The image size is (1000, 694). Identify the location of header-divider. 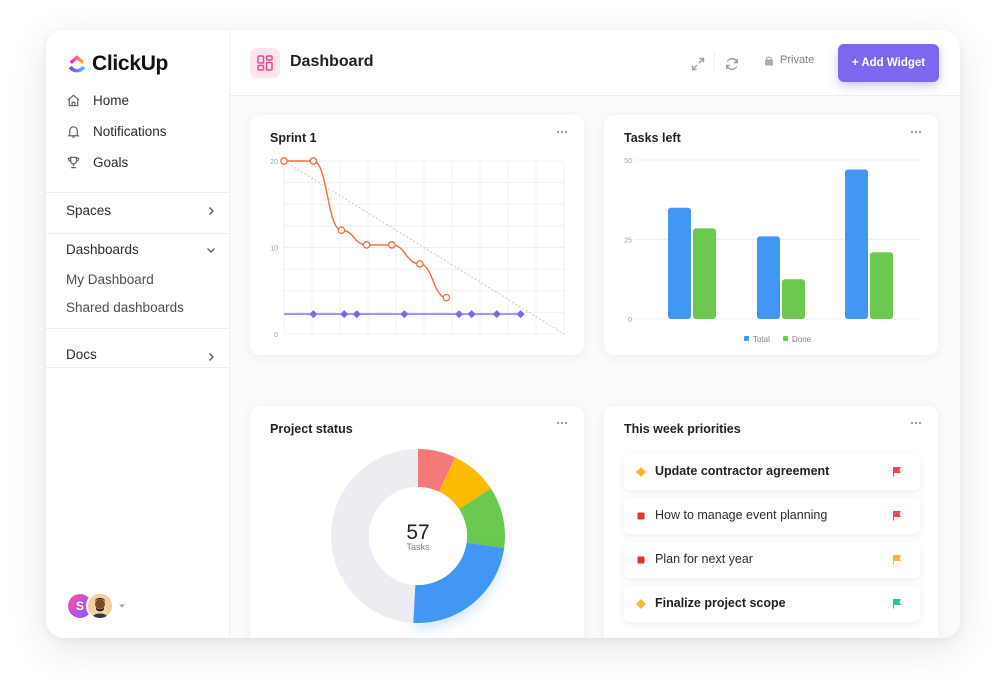
(714, 63).